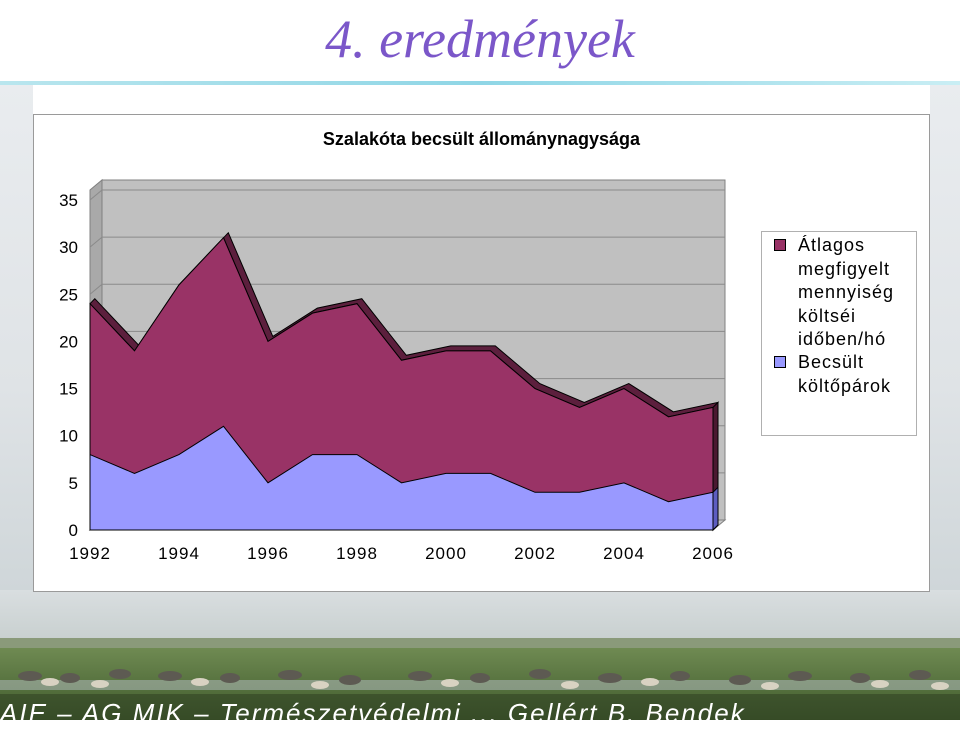 Image resolution: width=960 pixels, height=729 pixels. What do you see at coordinates (401, 478) in the screenshot?
I see `series-becsult-area` at bounding box center [401, 478].